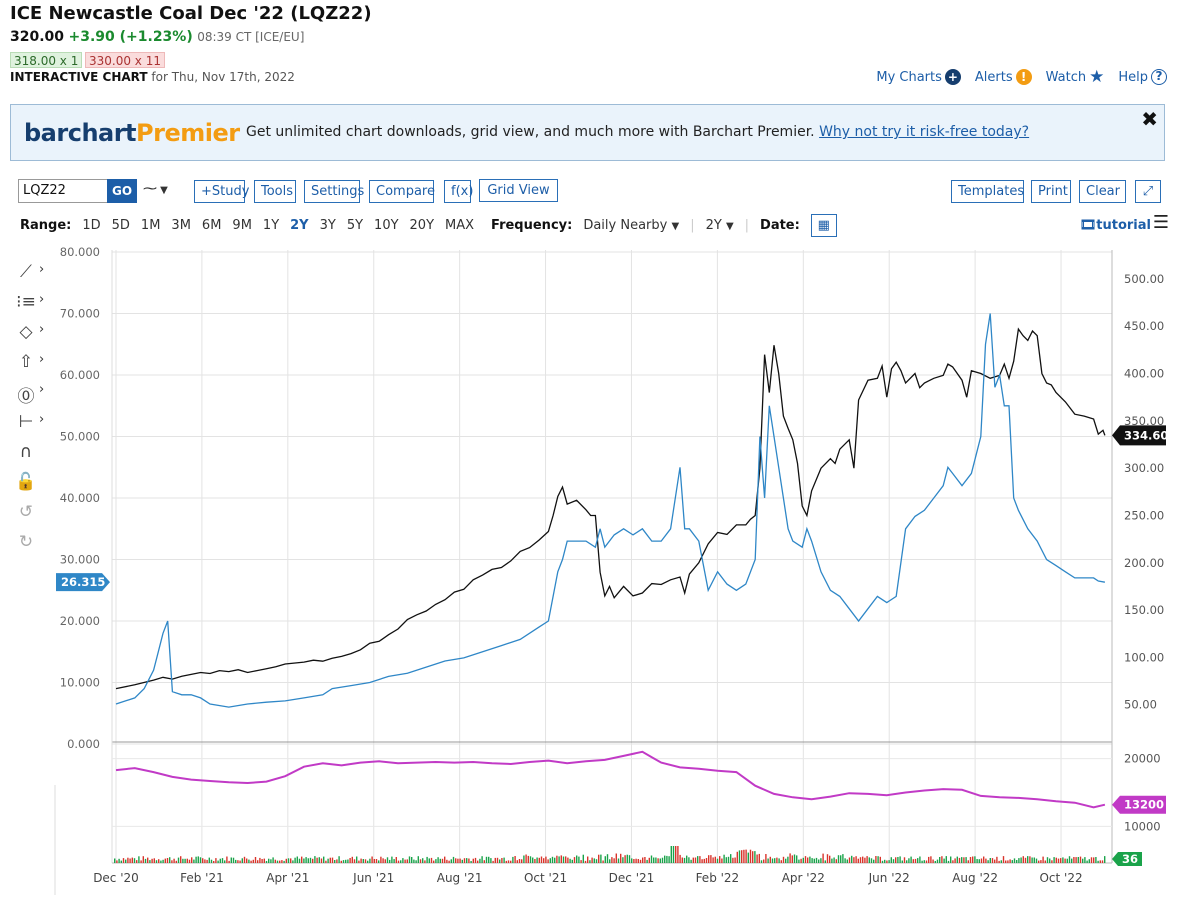 This screenshot has height=912, width=1185. What do you see at coordinates (327, 225) in the screenshot?
I see `range-option-3y: 3Y` at bounding box center [327, 225].